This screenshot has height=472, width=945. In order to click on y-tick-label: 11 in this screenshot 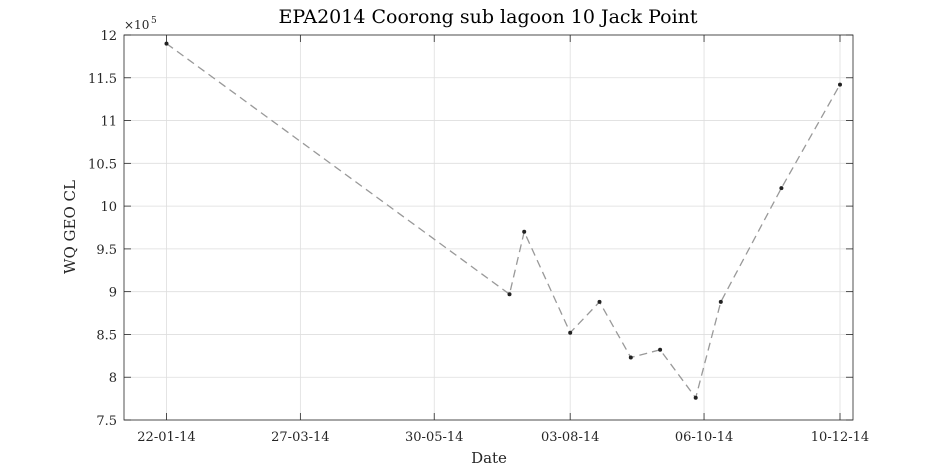, I will do `click(108, 122)`.